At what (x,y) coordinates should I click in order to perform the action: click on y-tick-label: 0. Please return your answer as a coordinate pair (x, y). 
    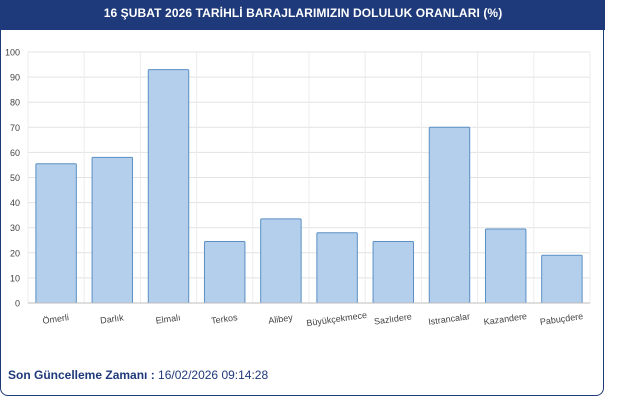
    Looking at the image, I should click on (17, 304).